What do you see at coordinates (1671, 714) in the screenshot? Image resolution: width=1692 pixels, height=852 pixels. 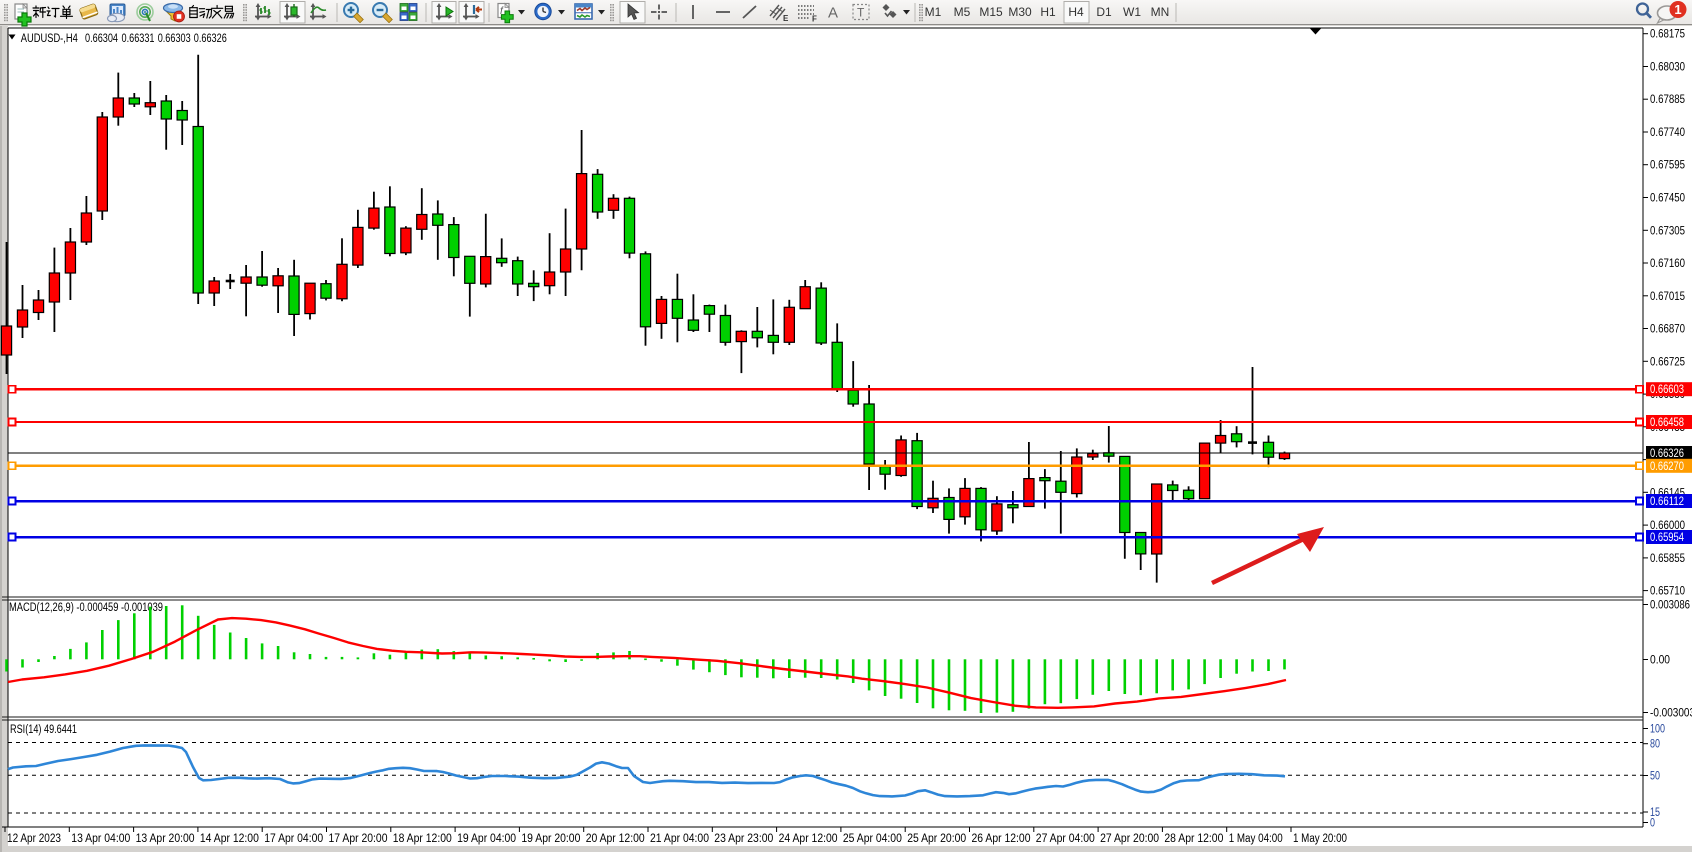 I see `svg-text: -0.003003` at bounding box center [1671, 714].